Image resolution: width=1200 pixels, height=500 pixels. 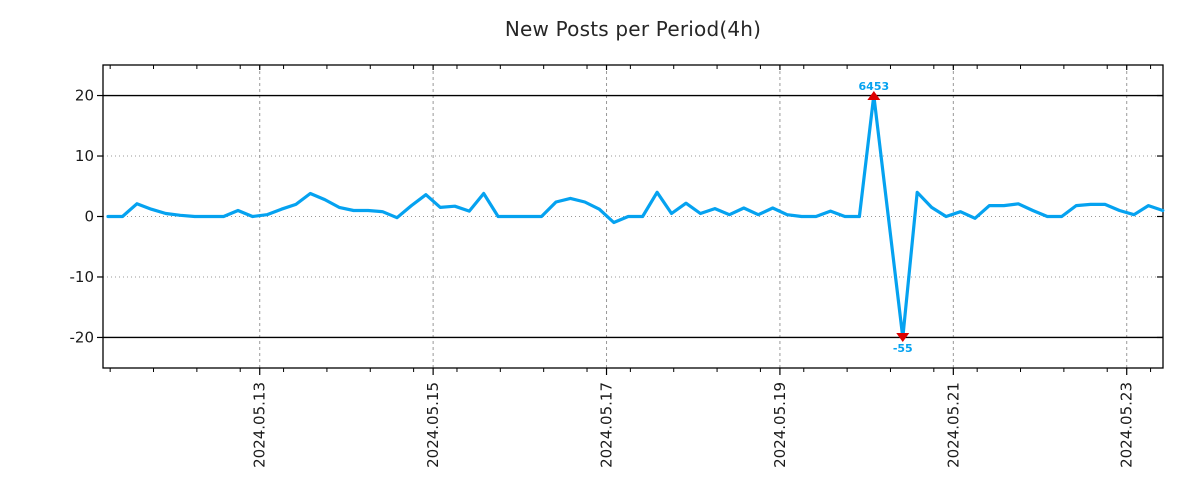 I want to click on trough-marker, so click(x=903, y=337).